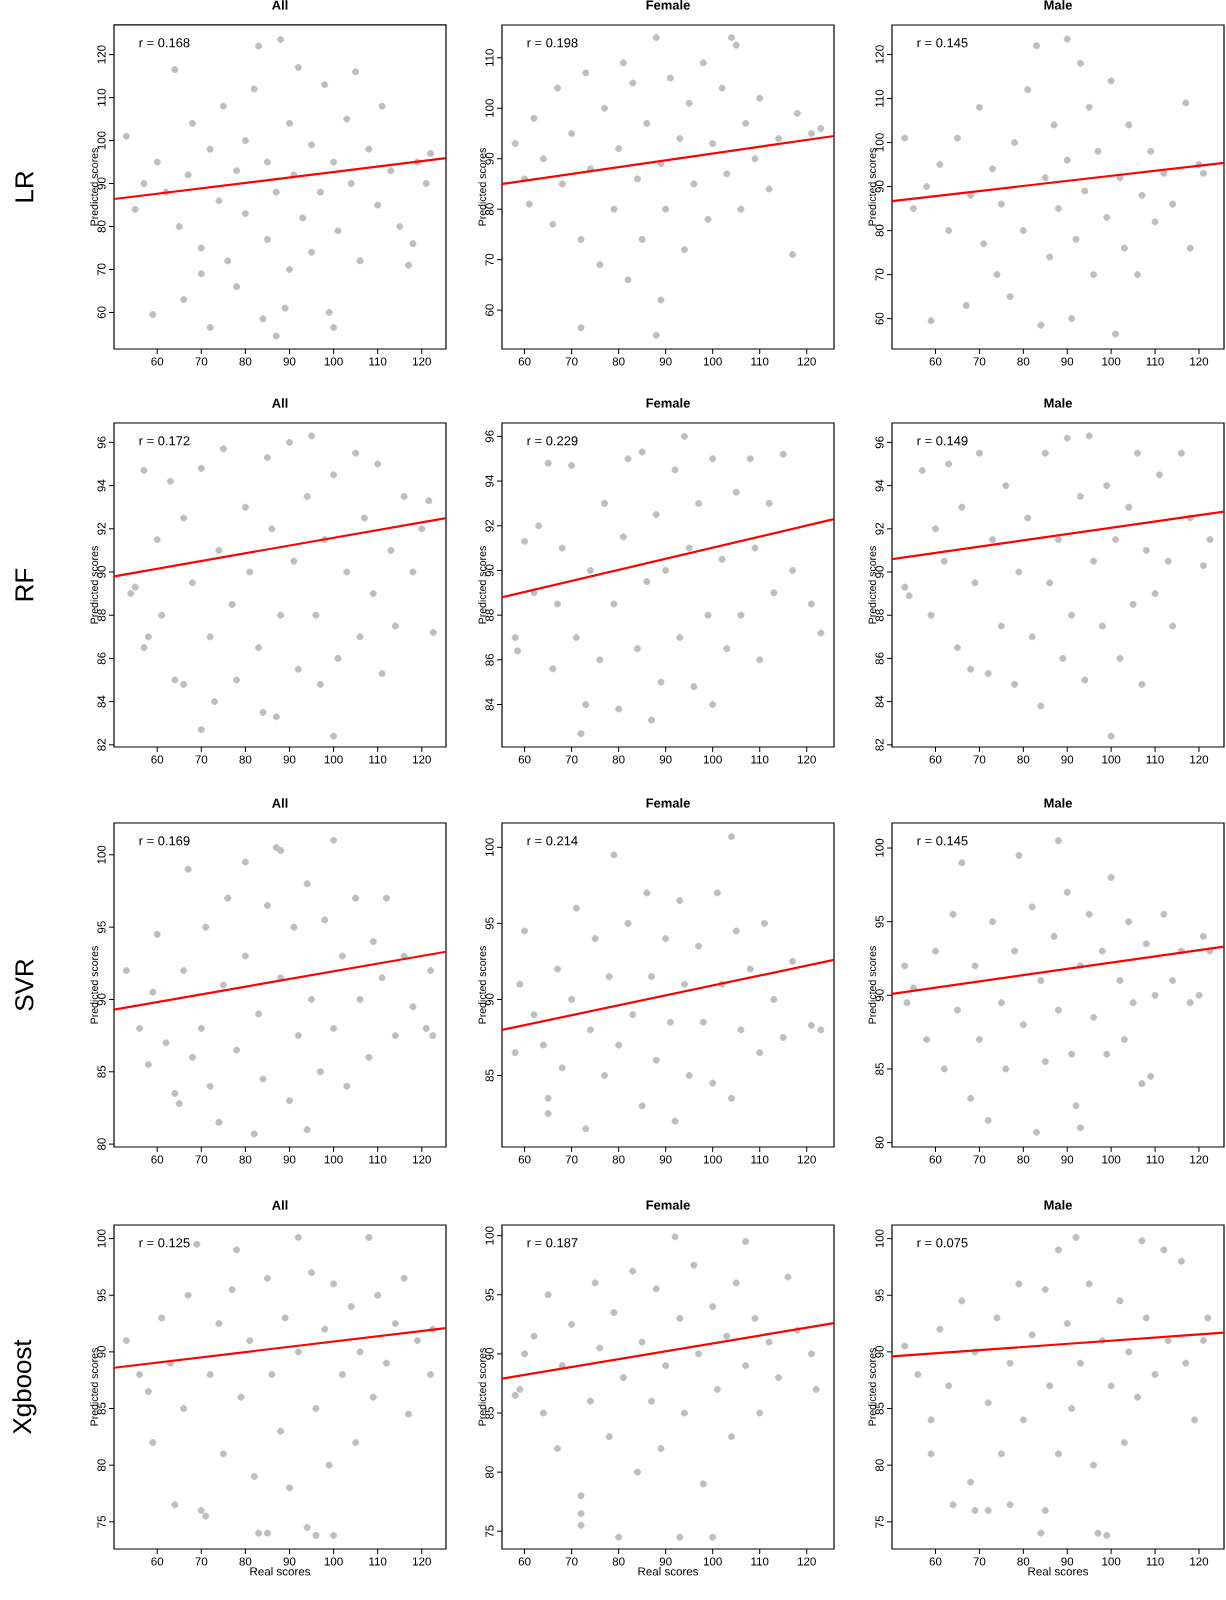 This screenshot has width=1226, height=1600. I want to click on text: LR, so click(24, 186).